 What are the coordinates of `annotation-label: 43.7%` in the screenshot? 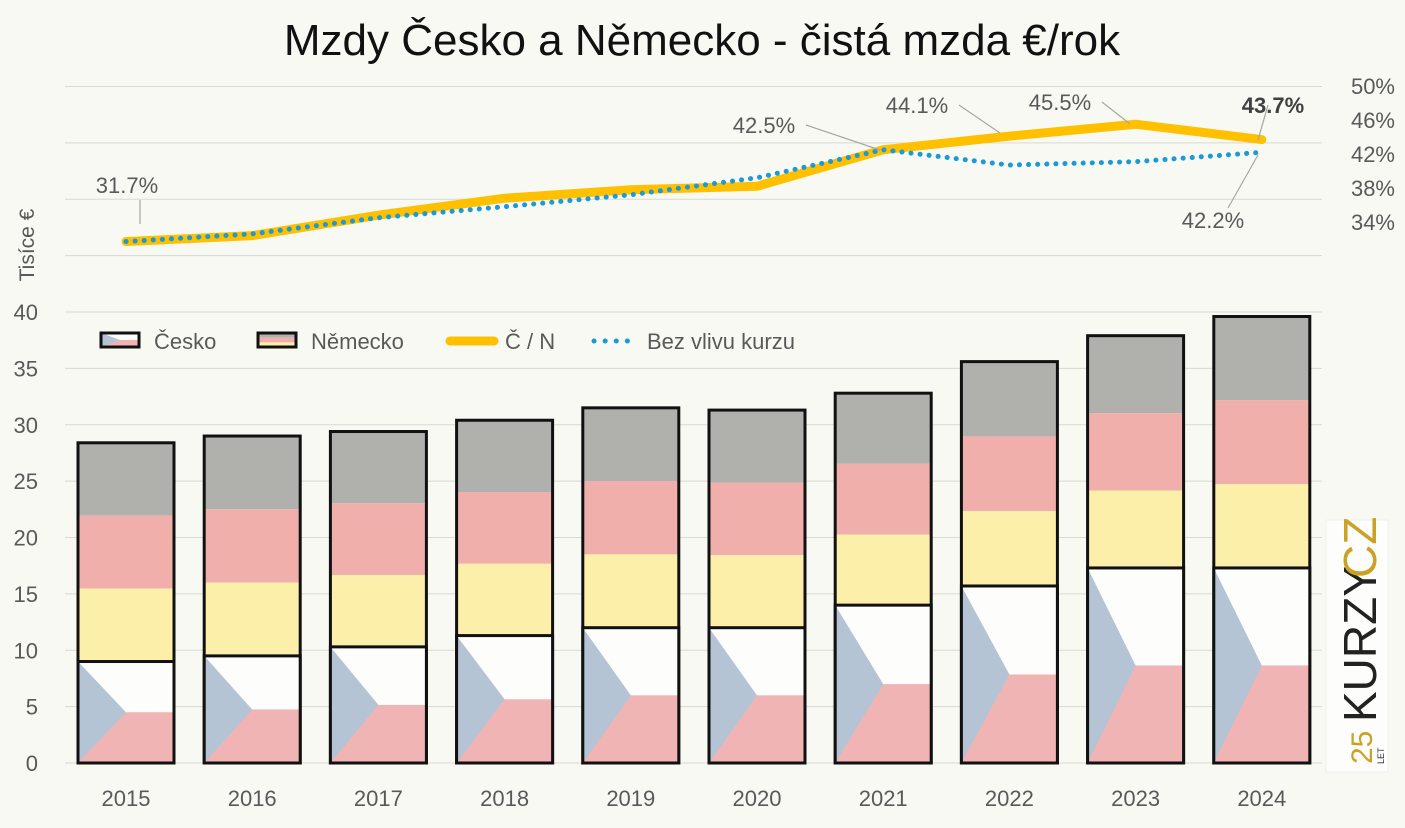 It's located at (1273, 105).